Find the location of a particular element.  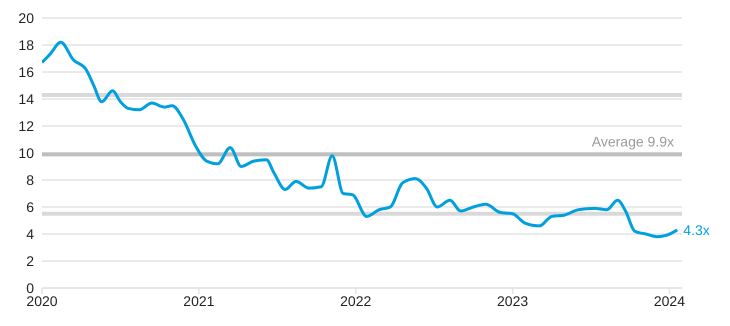

y-tick-label: 20 is located at coordinates (26, 18).